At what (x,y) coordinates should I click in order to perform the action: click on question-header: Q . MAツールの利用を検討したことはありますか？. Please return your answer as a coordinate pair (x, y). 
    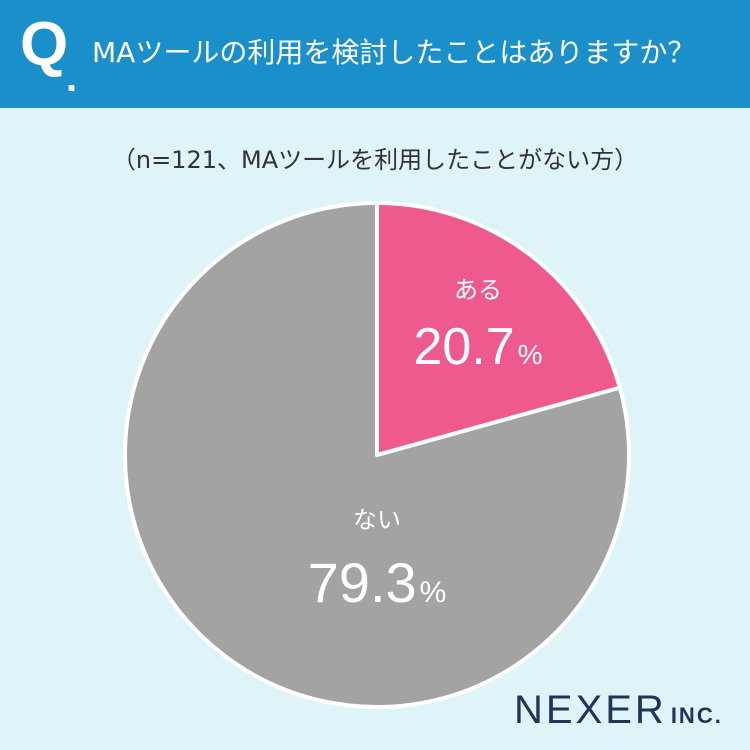
    Looking at the image, I should click on (375, 54).